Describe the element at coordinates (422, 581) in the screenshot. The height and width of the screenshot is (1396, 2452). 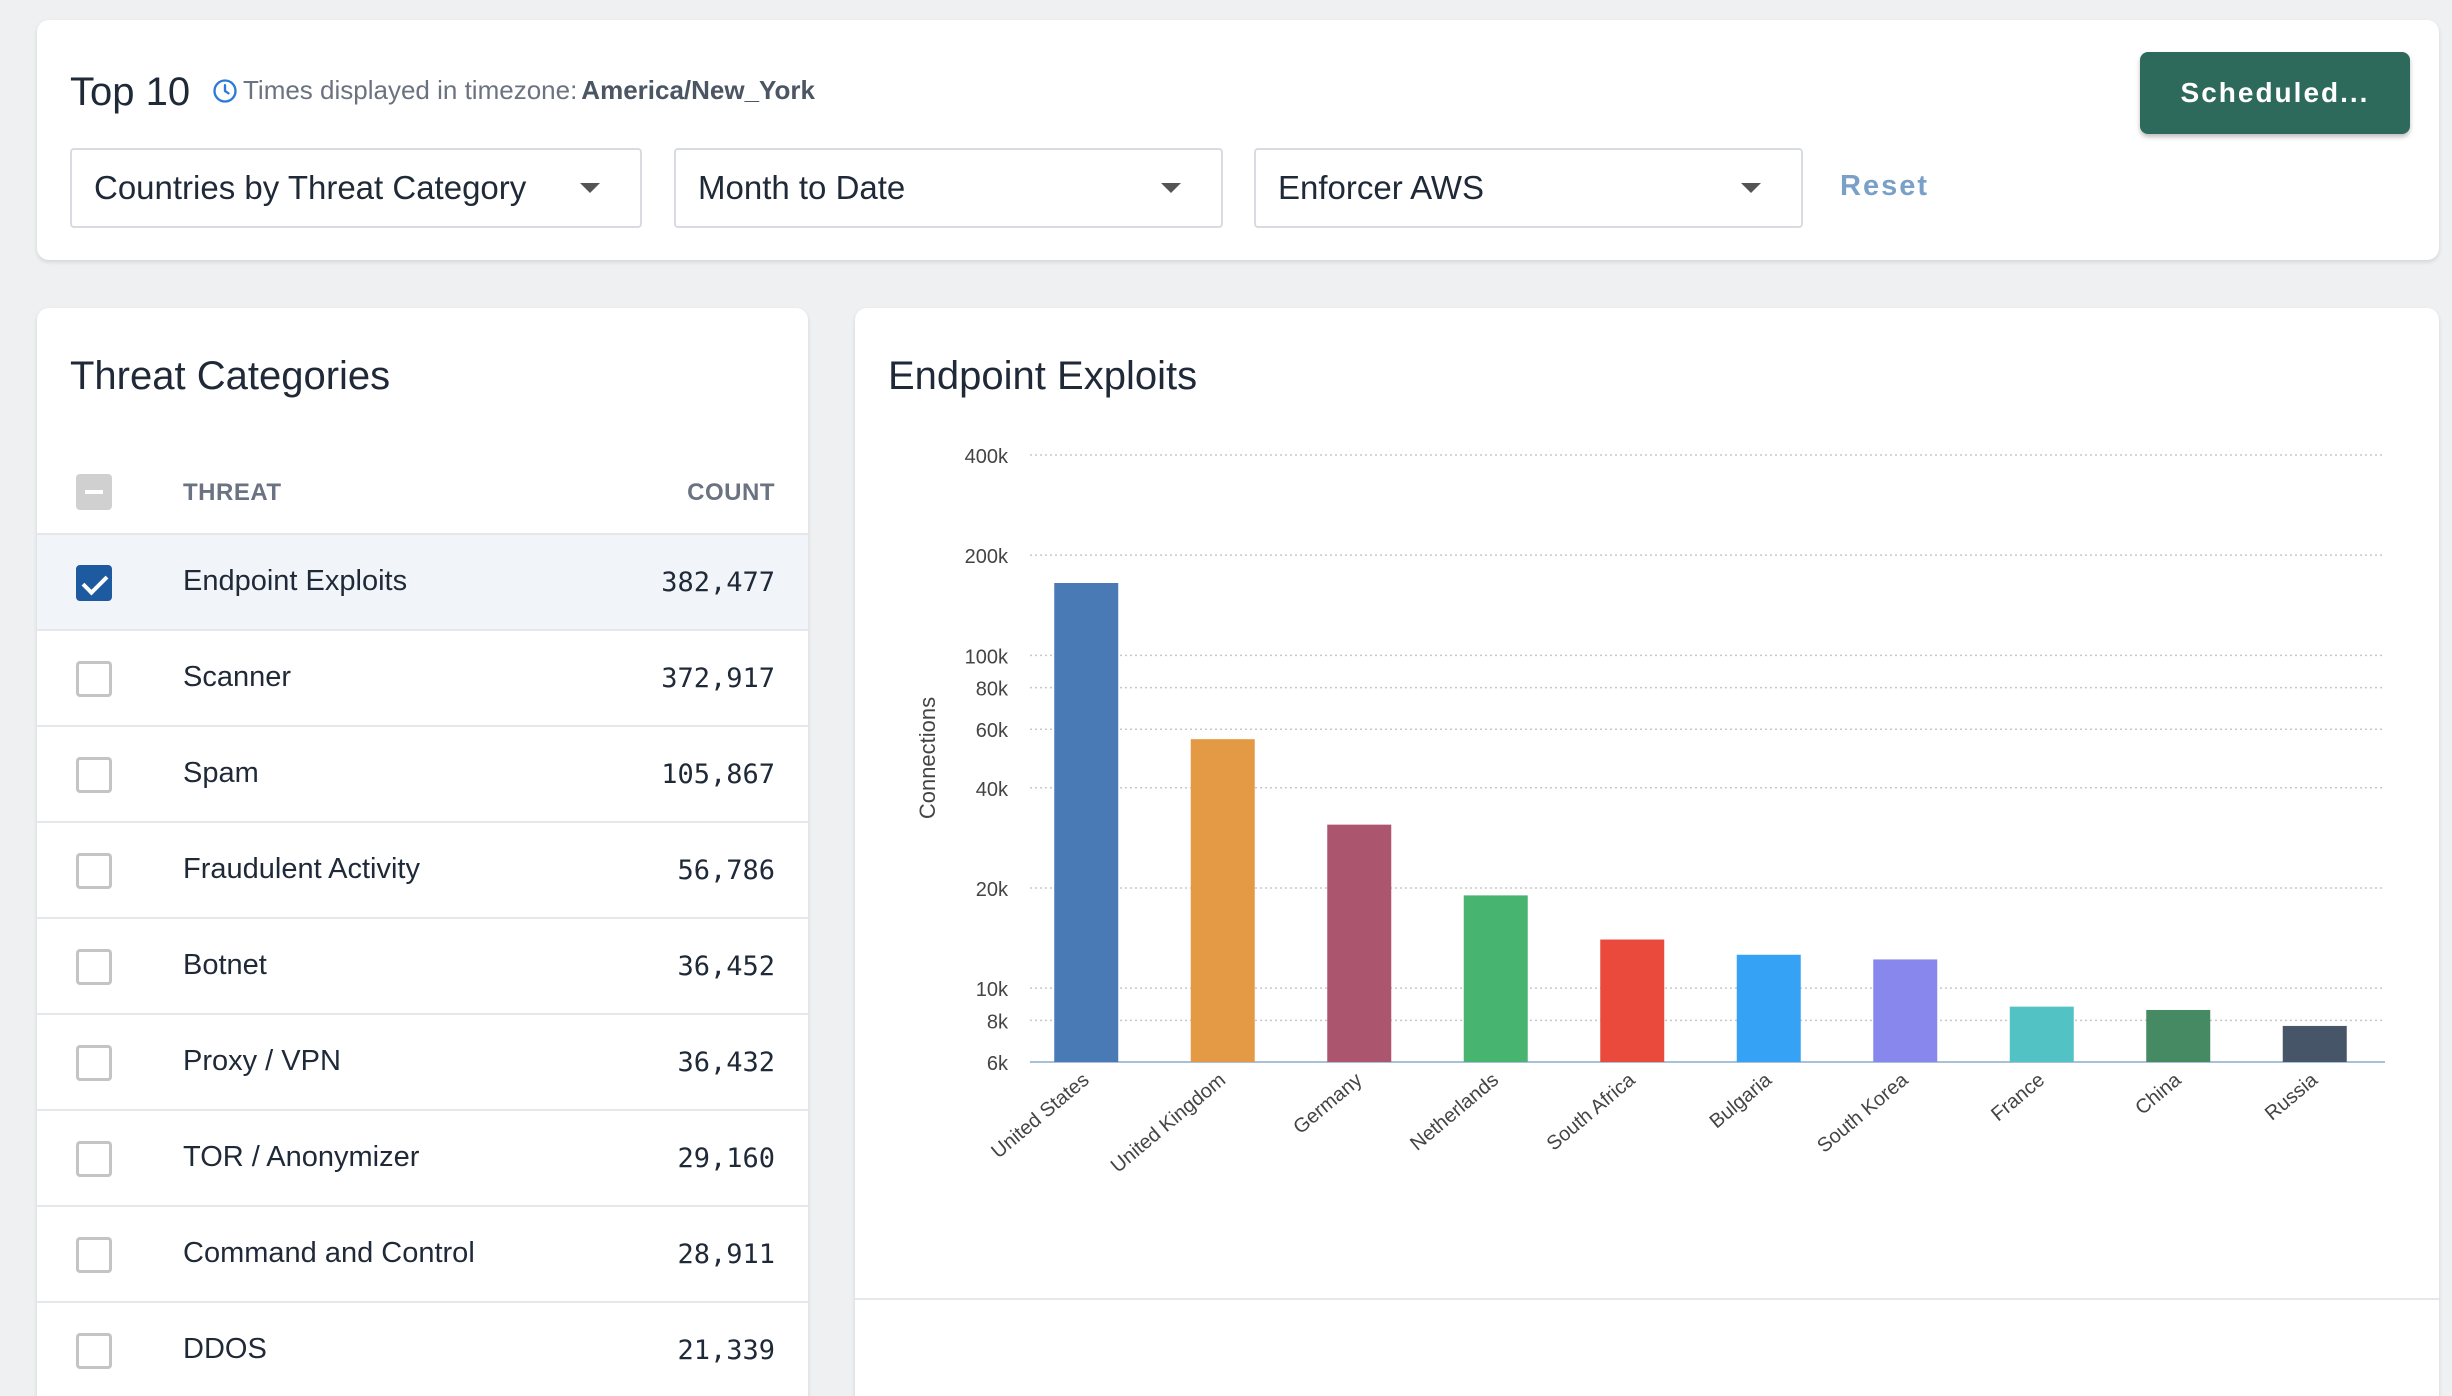
I see `table-row: Endpoint Exploits 382,477` at that location.